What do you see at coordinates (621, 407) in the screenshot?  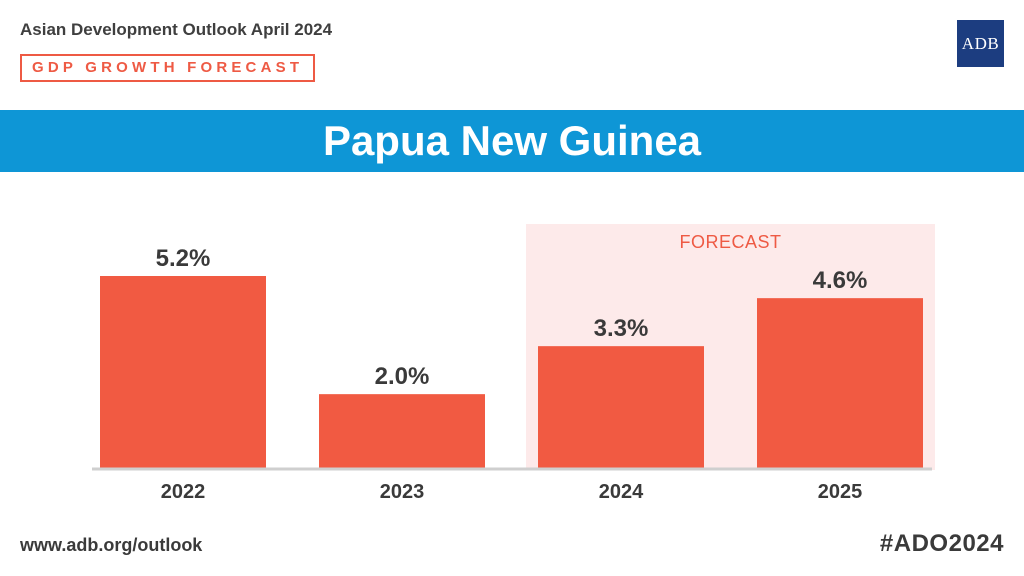 I see `bar-2024` at bounding box center [621, 407].